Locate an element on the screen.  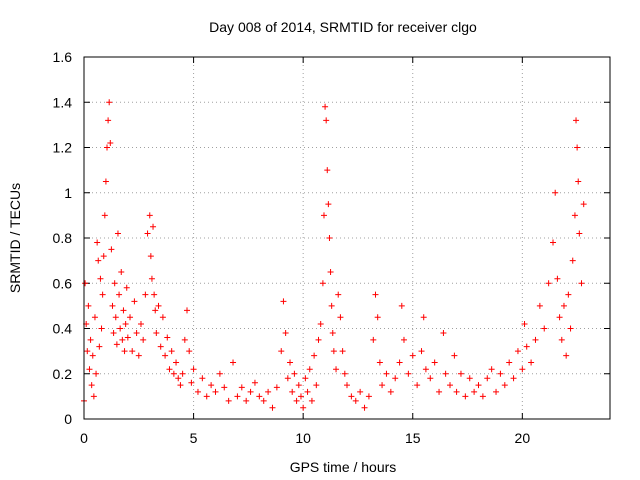
x-tick-label: 10 is located at coordinates (303, 438).